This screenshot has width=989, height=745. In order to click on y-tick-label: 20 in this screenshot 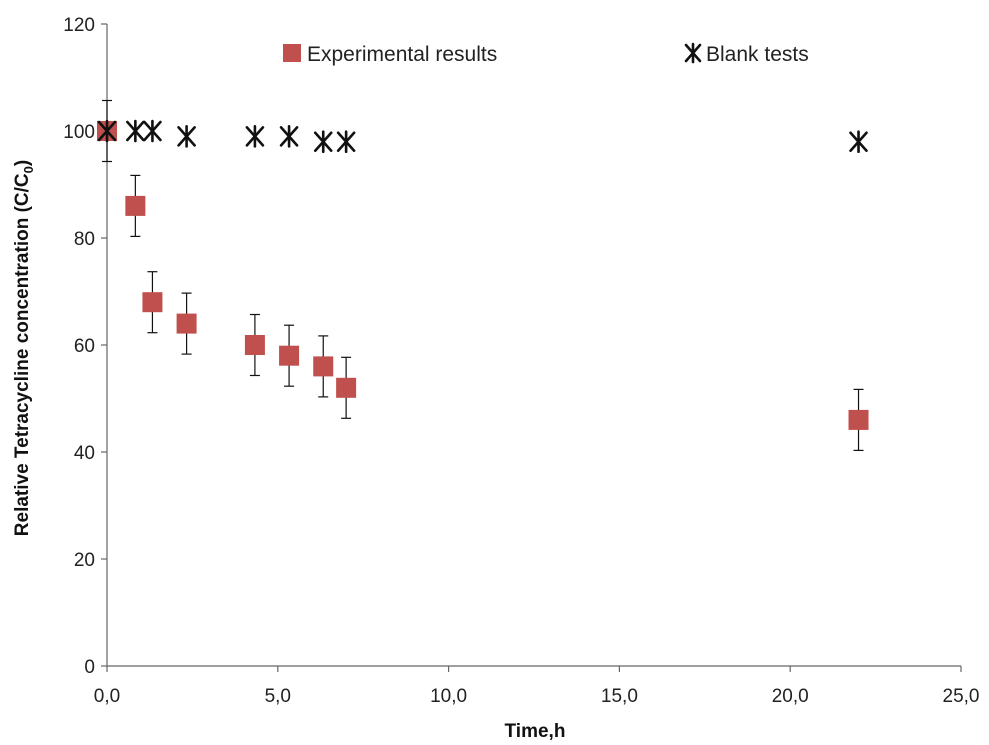, I will do `click(84, 560)`.